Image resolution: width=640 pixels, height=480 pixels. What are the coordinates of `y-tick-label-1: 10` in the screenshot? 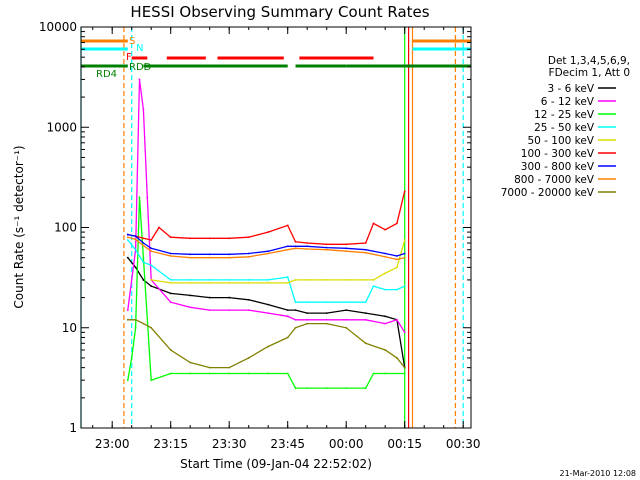 It's located at (69, 328).